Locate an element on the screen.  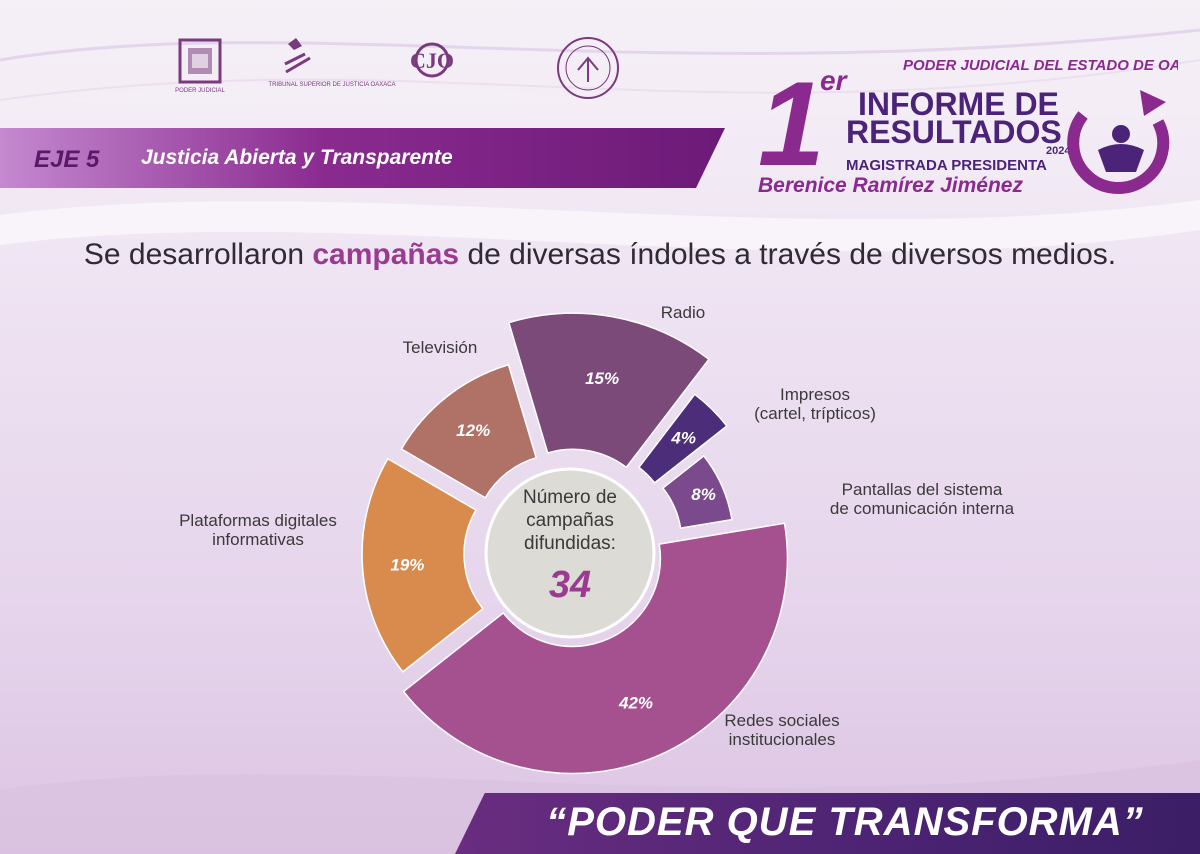
lead-text-before: Se desarrollaron is located at coordinates (198, 254).